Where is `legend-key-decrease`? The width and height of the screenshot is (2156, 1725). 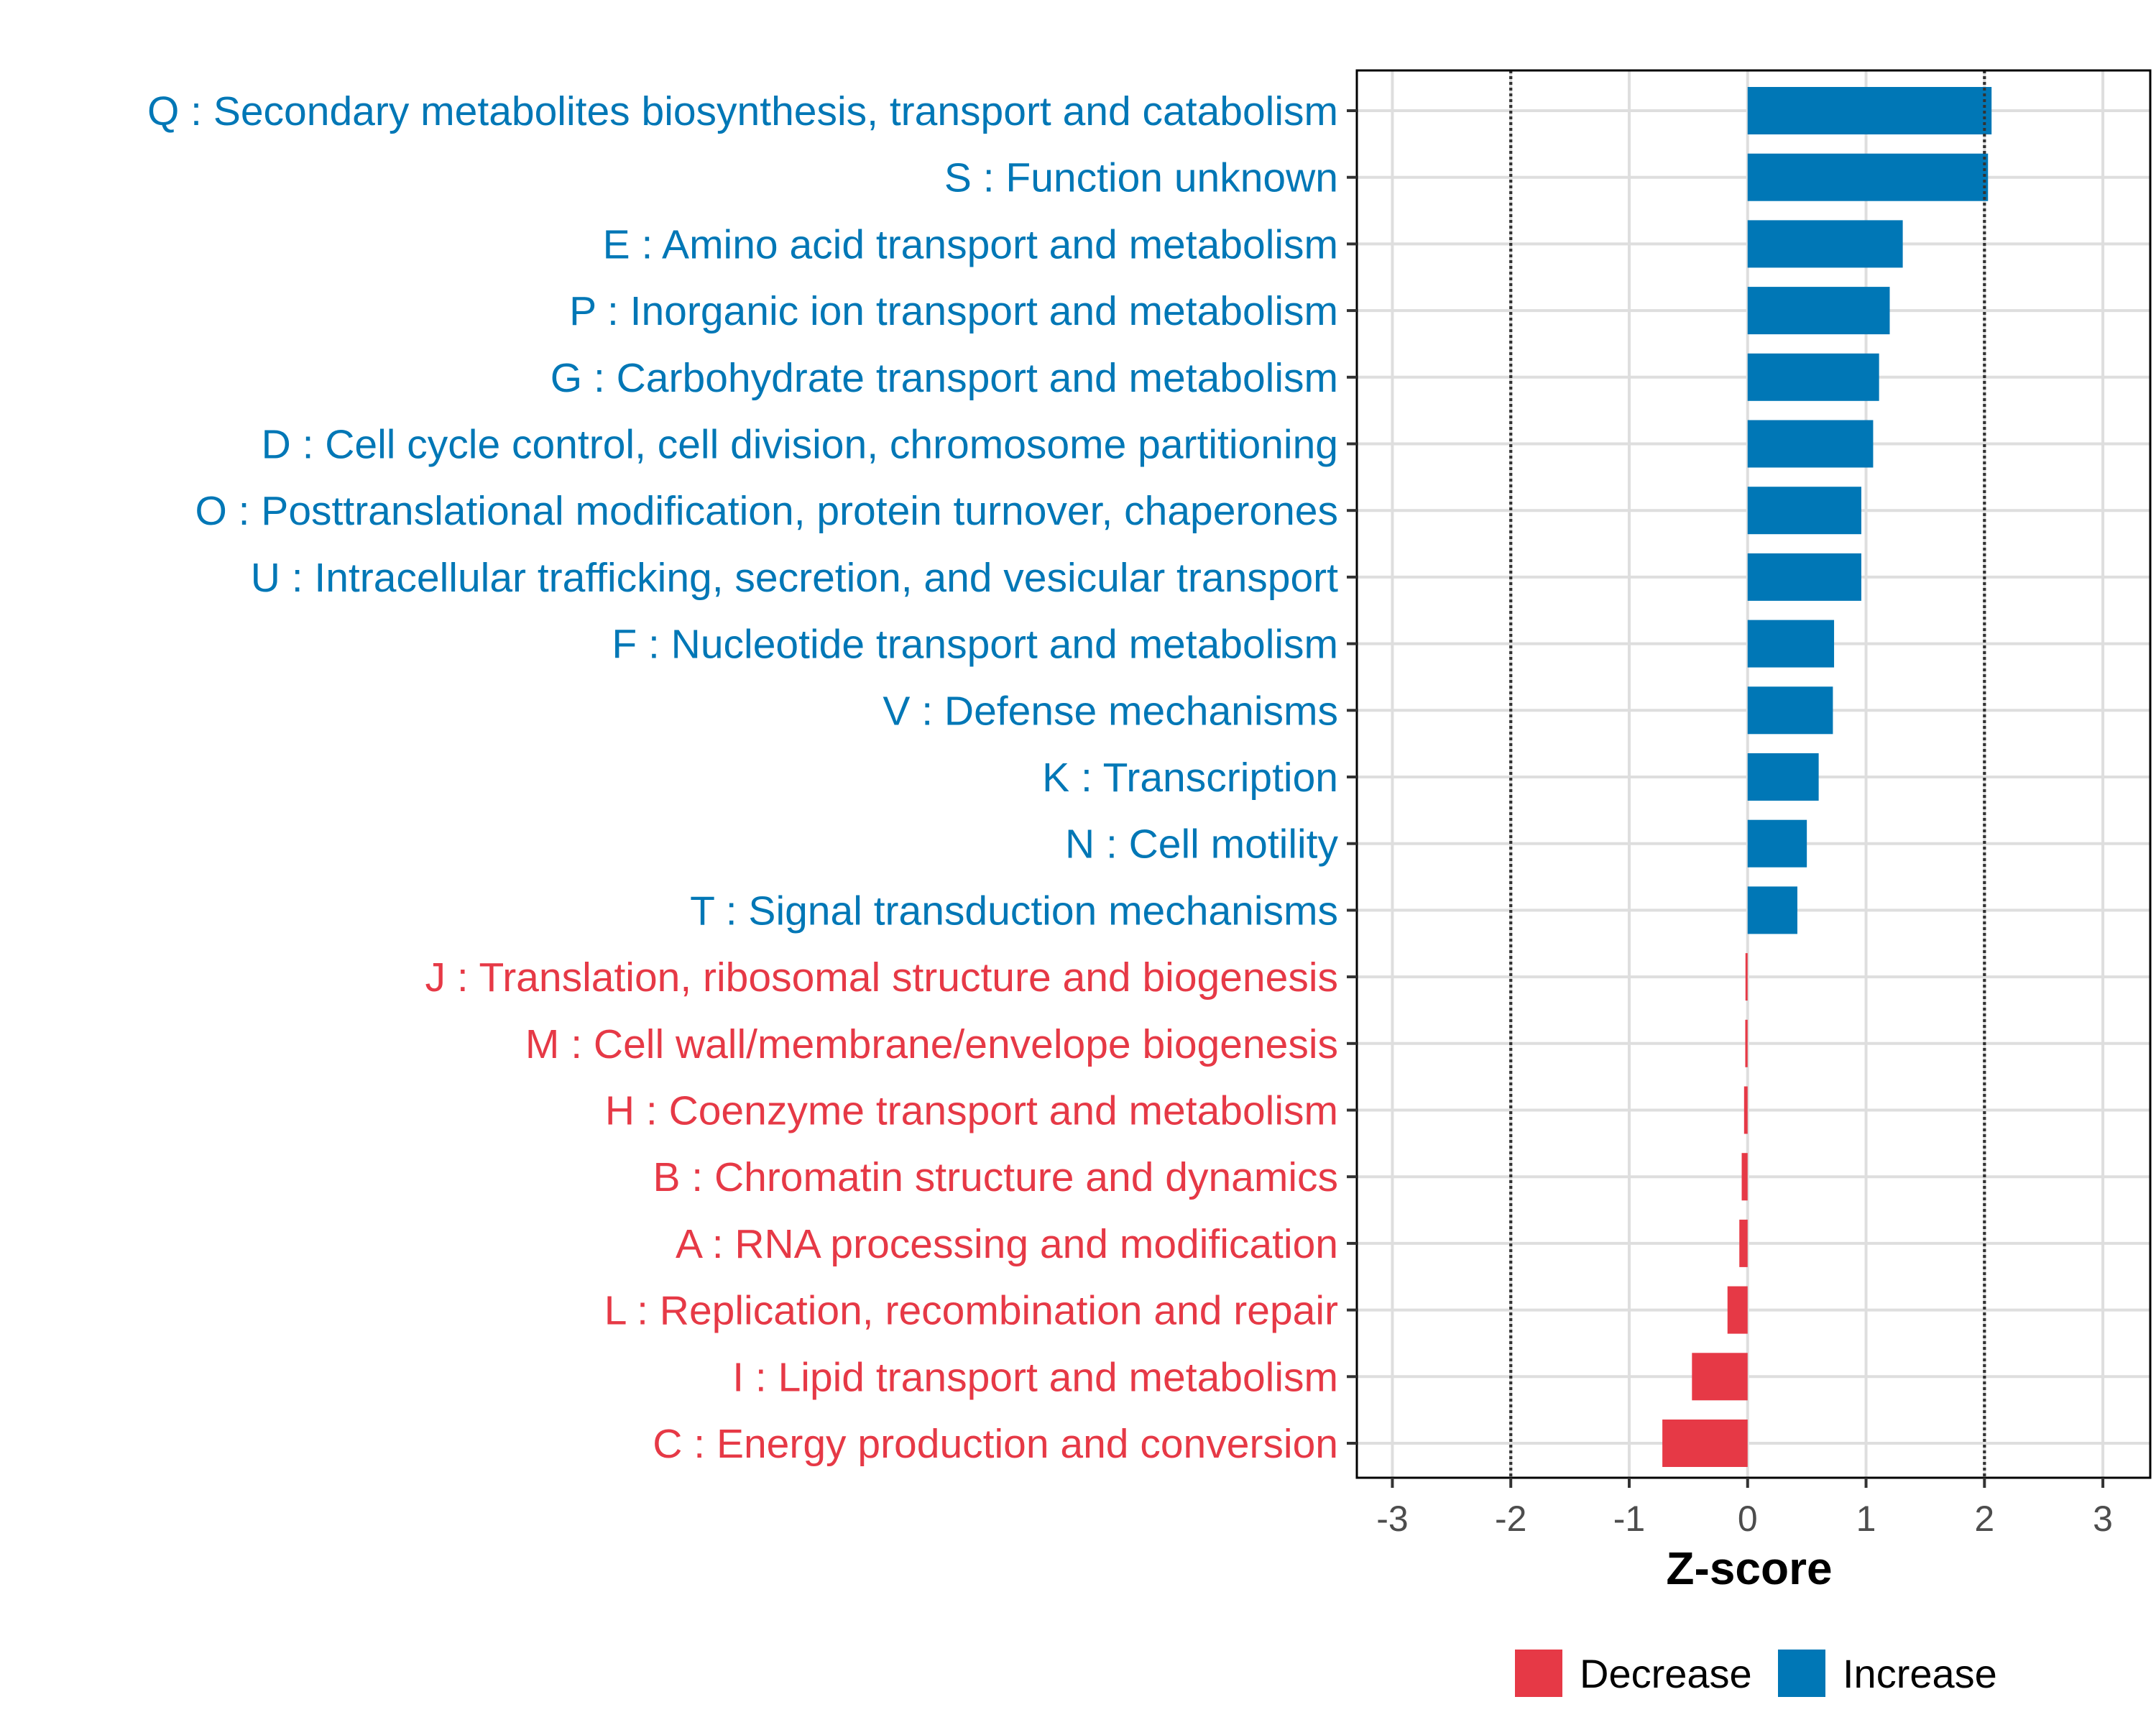
legend-key-decrease is located at coordinates (1539, 1673).